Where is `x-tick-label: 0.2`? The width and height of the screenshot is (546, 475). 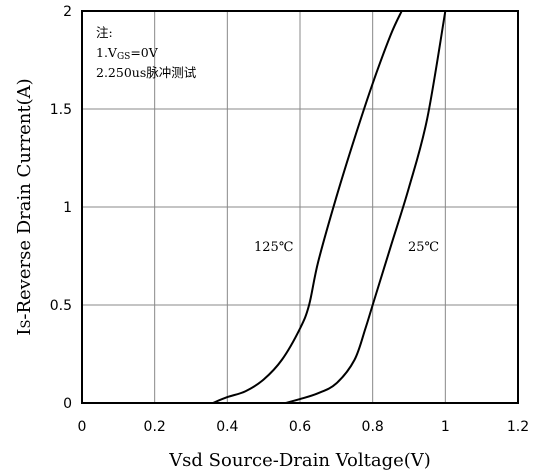 x-tick-label: 0.2 is located at coordinates (155, 427).